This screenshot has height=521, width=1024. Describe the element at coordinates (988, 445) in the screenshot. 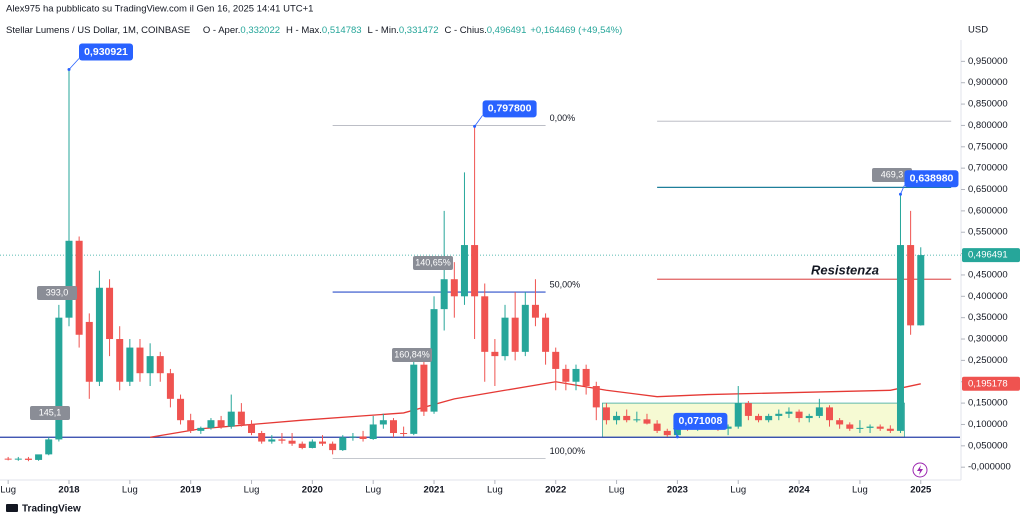

I see `y-tick-label: 0,050000` at that location.